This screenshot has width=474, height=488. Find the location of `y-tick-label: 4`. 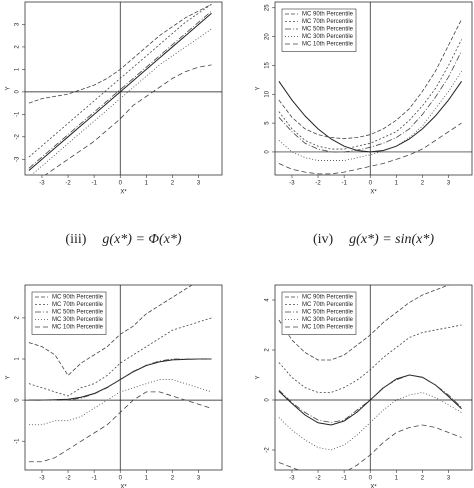

y-tick-label: 4 is located at coordinates (268, 300).